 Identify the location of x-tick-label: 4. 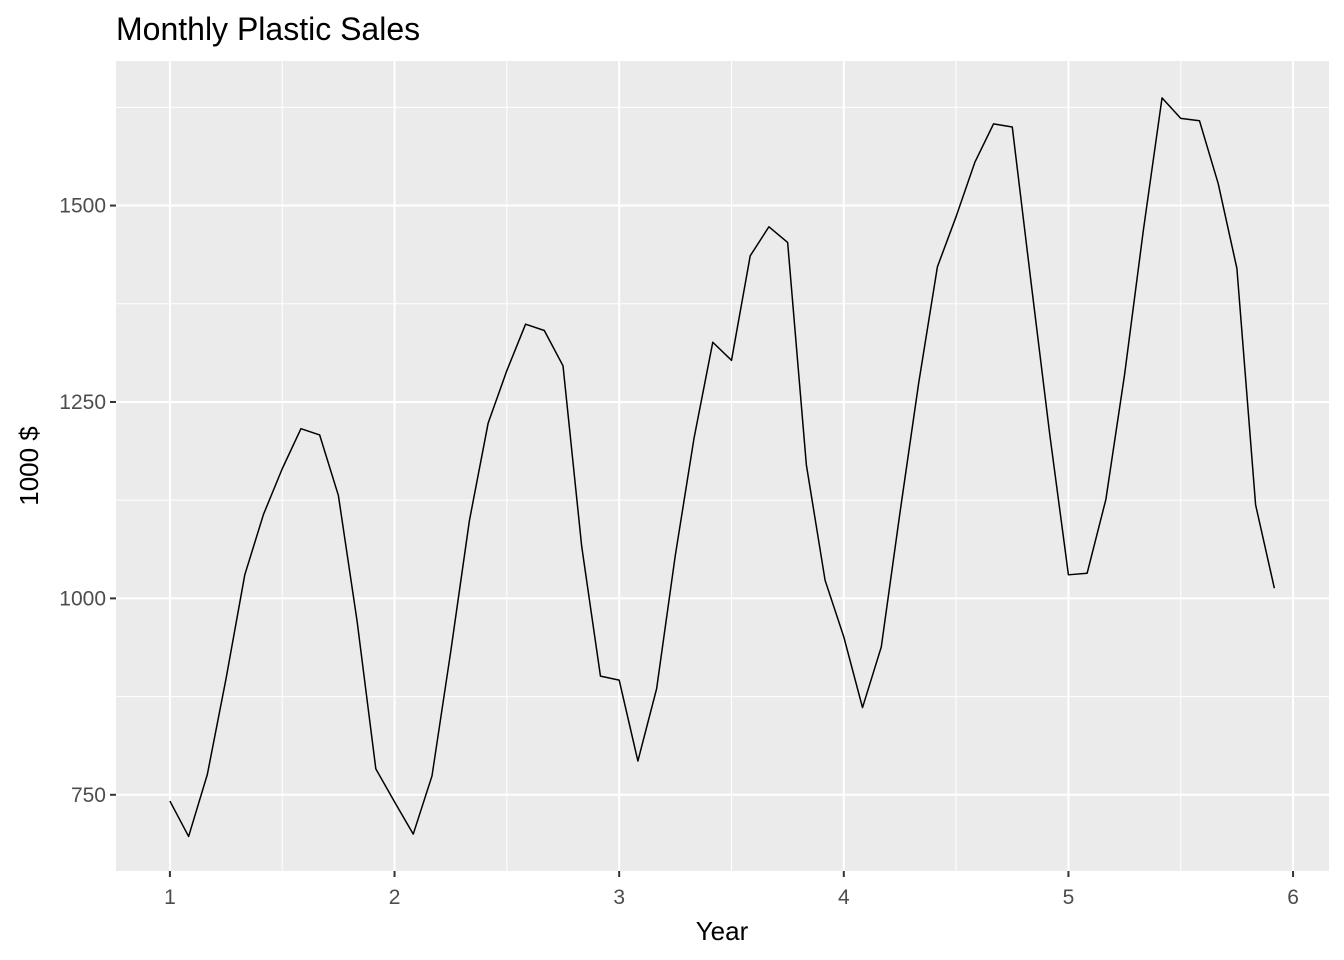
(844, 897).